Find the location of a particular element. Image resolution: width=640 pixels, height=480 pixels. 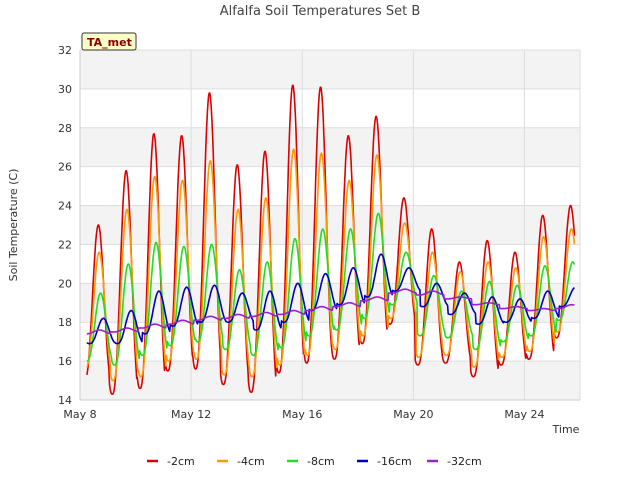

y-tick-label: 32 is located at coordinates (65, 50).